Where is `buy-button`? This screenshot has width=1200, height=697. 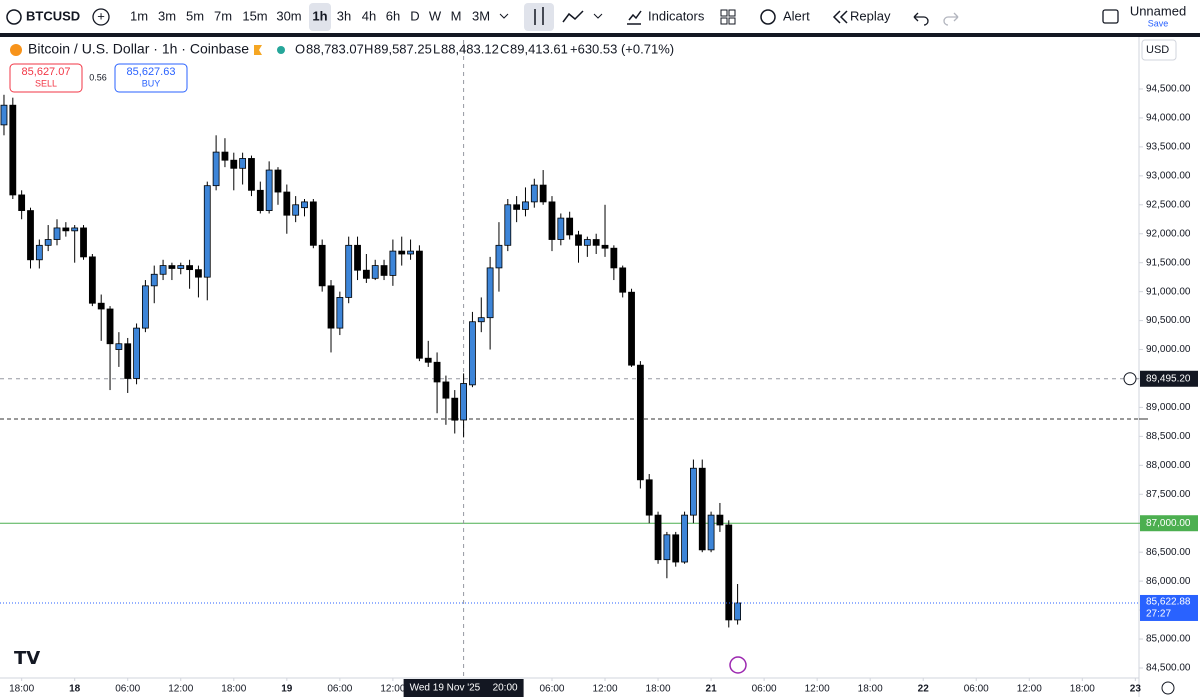 buy-button is located at coordinates (151, 78).